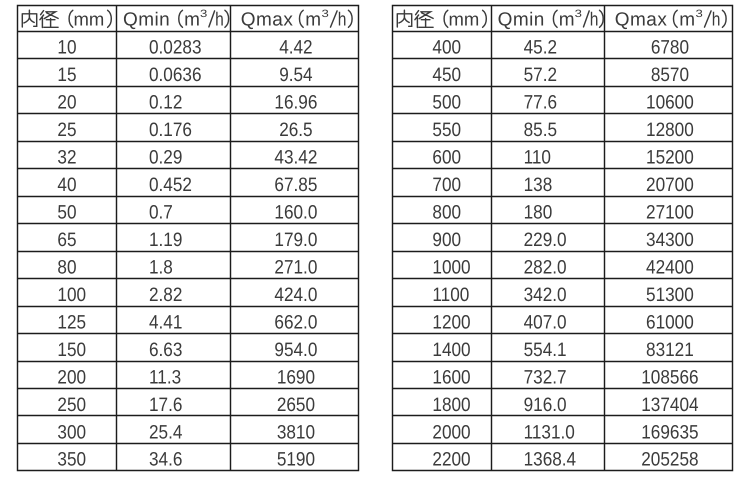 This screenshot has width=750, height=483. Describe the element at coordinates (670, 130) in the screenshot. I see `svg-text: 12800` at that location.